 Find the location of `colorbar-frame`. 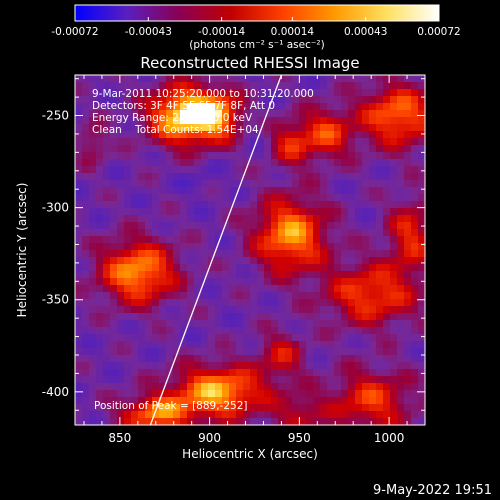

colorbar-frame is located at coordinates (257, 13).